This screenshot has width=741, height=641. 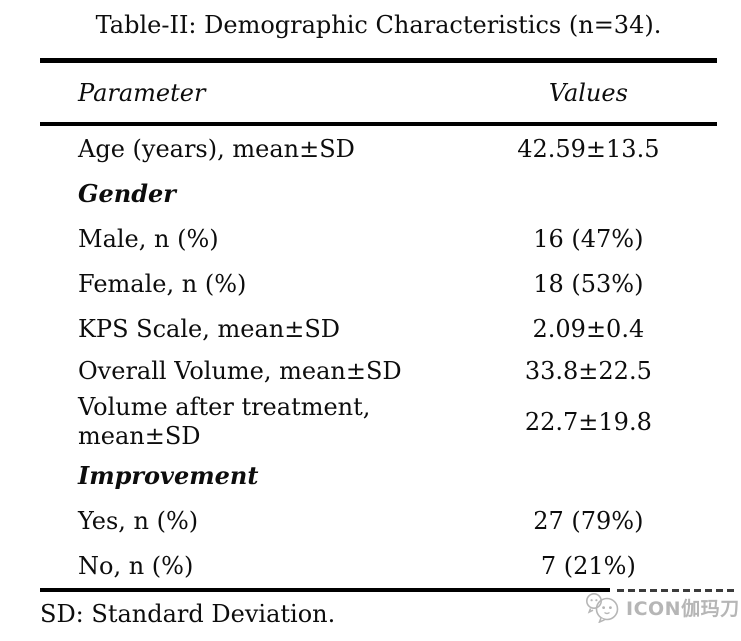 I want to click on table-row: Age (years), mean±SD 42.59±13.5, so click(x=378, y=148).